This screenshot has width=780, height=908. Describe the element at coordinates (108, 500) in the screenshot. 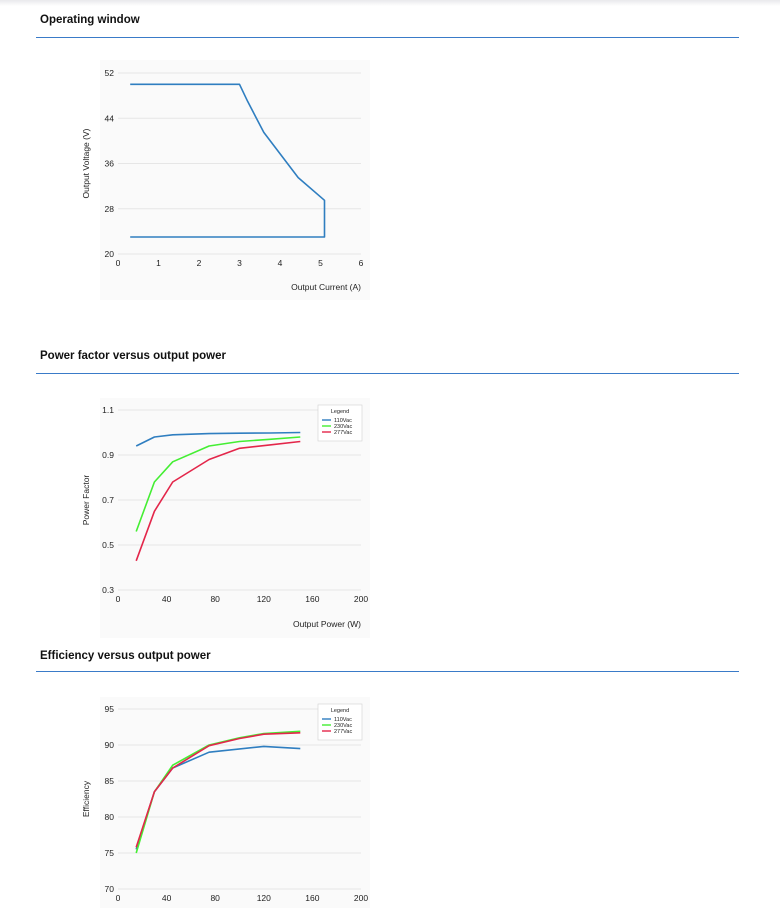

I see `y-tick-label: 0.7` at that location.